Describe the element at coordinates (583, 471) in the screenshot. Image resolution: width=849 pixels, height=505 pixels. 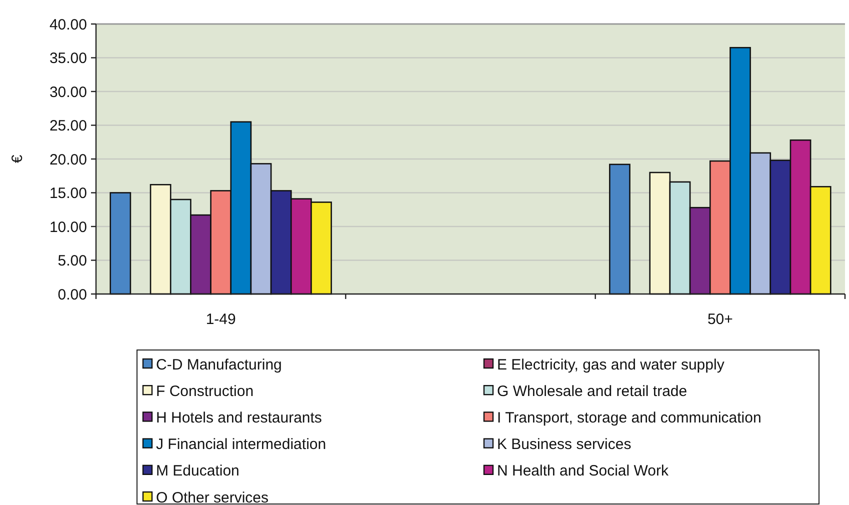
I see `legend-label: N Health and Social Work` at that location.